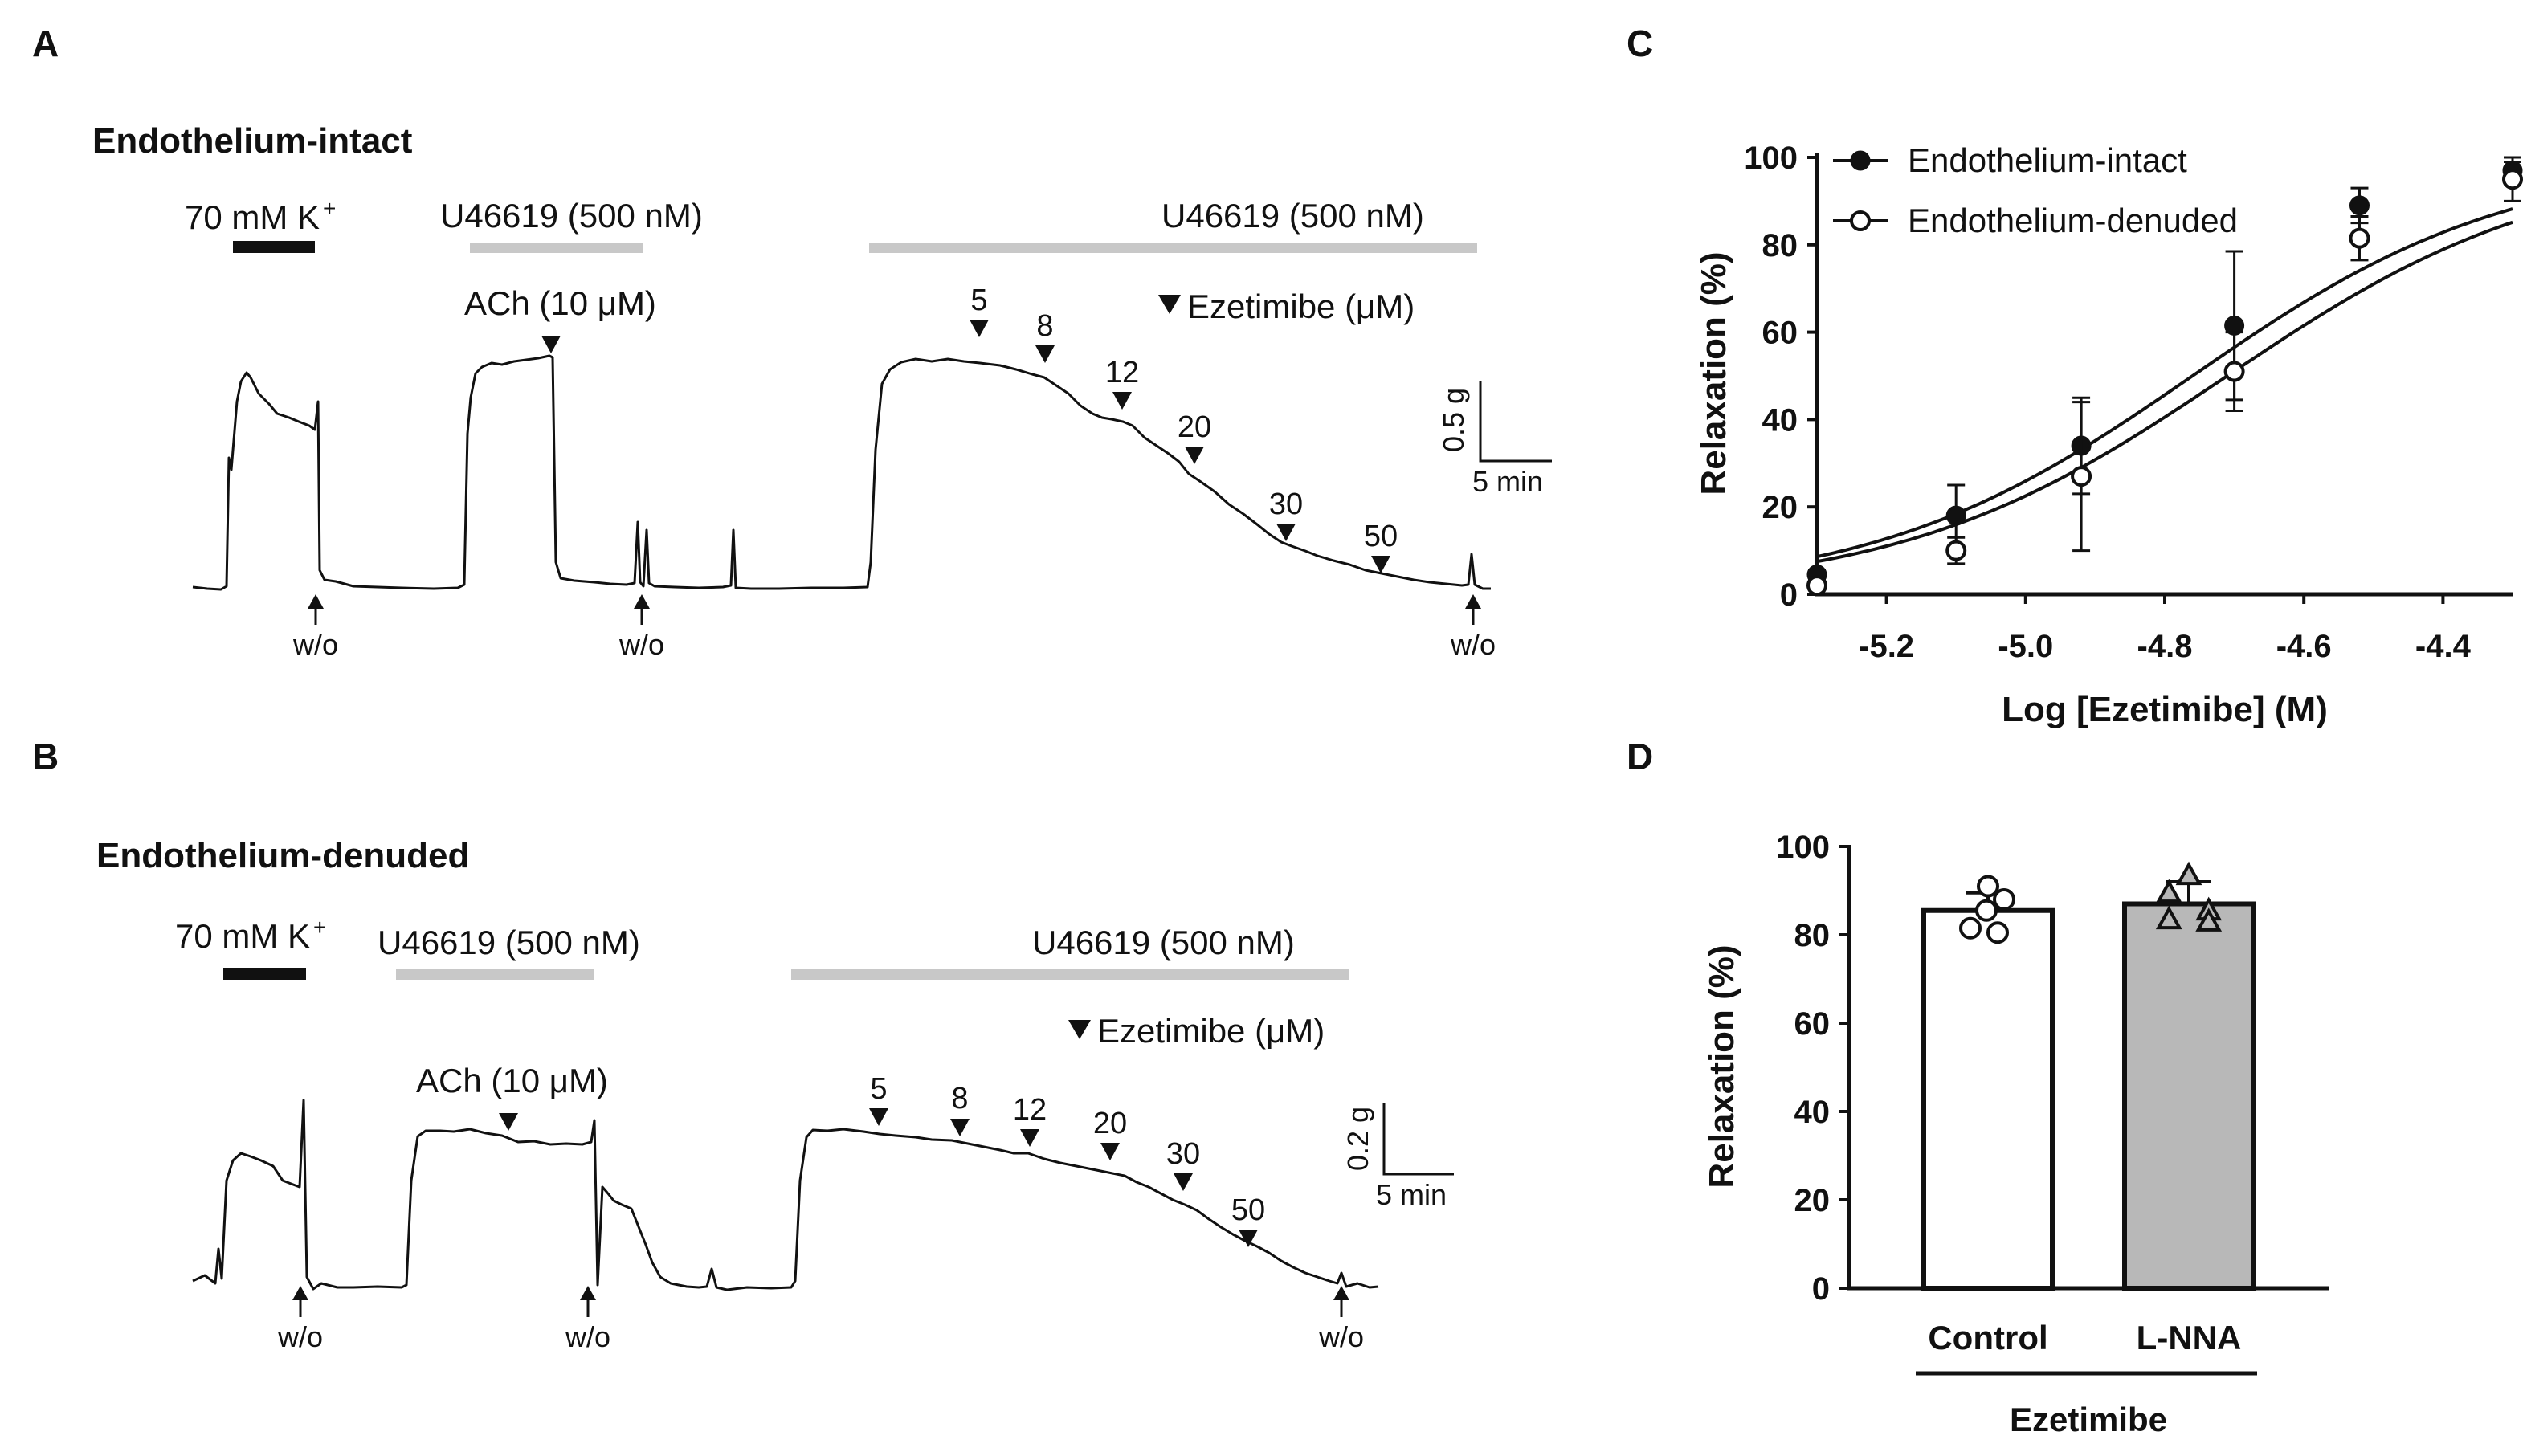 The height and width of the screenshot is (1456, 2527). Describe the element at coordinates (1211, 1031) in the screenshot. I see `panel-b-ezetimibe-label: Ezetimibe (μM)` at that location.